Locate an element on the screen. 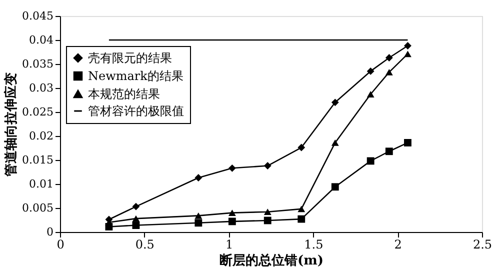  x-tick-label: 0.5 is located at coordinates (144, 245).